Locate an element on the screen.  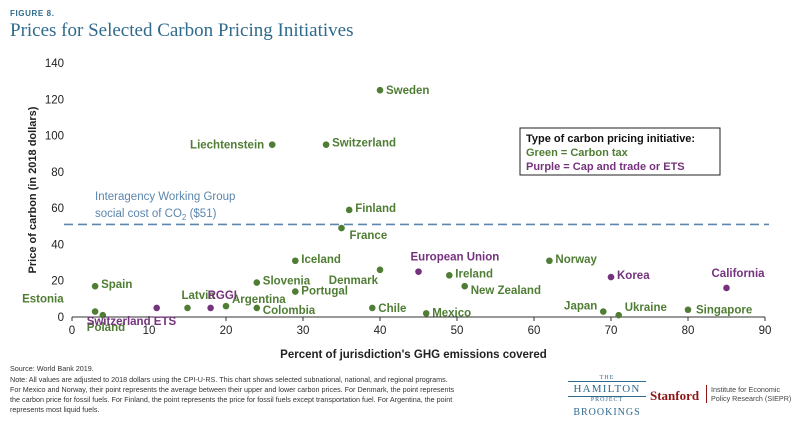
point-label-estonia: Estonia is located at coordinates (43, 300).